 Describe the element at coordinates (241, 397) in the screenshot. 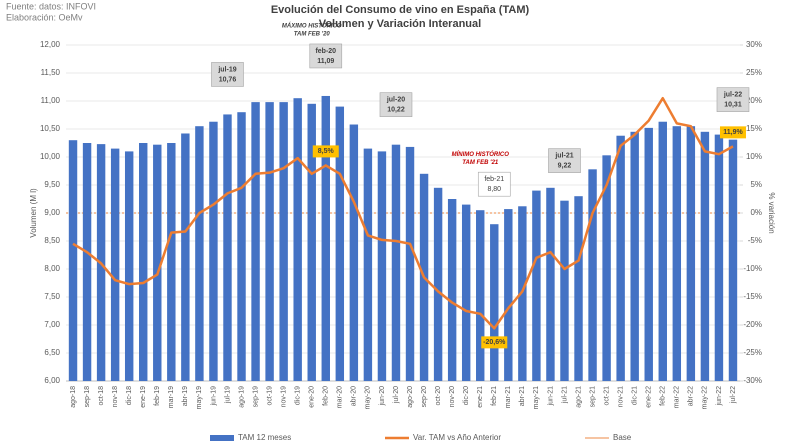

I see `x-tick-label: ago-19` at that location.